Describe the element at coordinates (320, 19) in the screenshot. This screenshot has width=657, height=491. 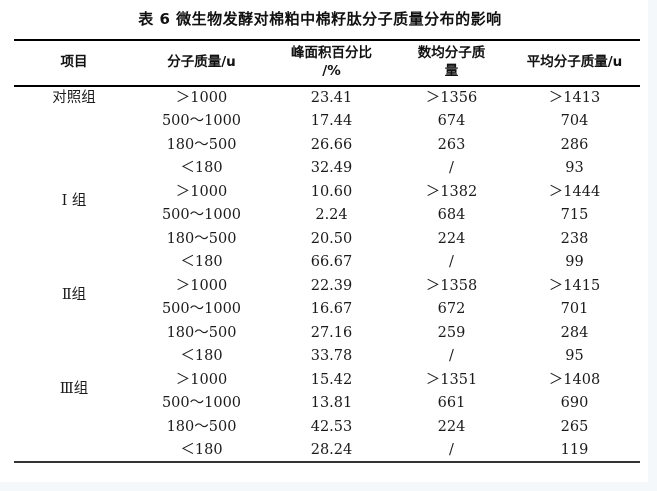
I see `table-title: 表 6 微生物发酵对棉粕中棉籽肽分子质量分布的影响` at that location.